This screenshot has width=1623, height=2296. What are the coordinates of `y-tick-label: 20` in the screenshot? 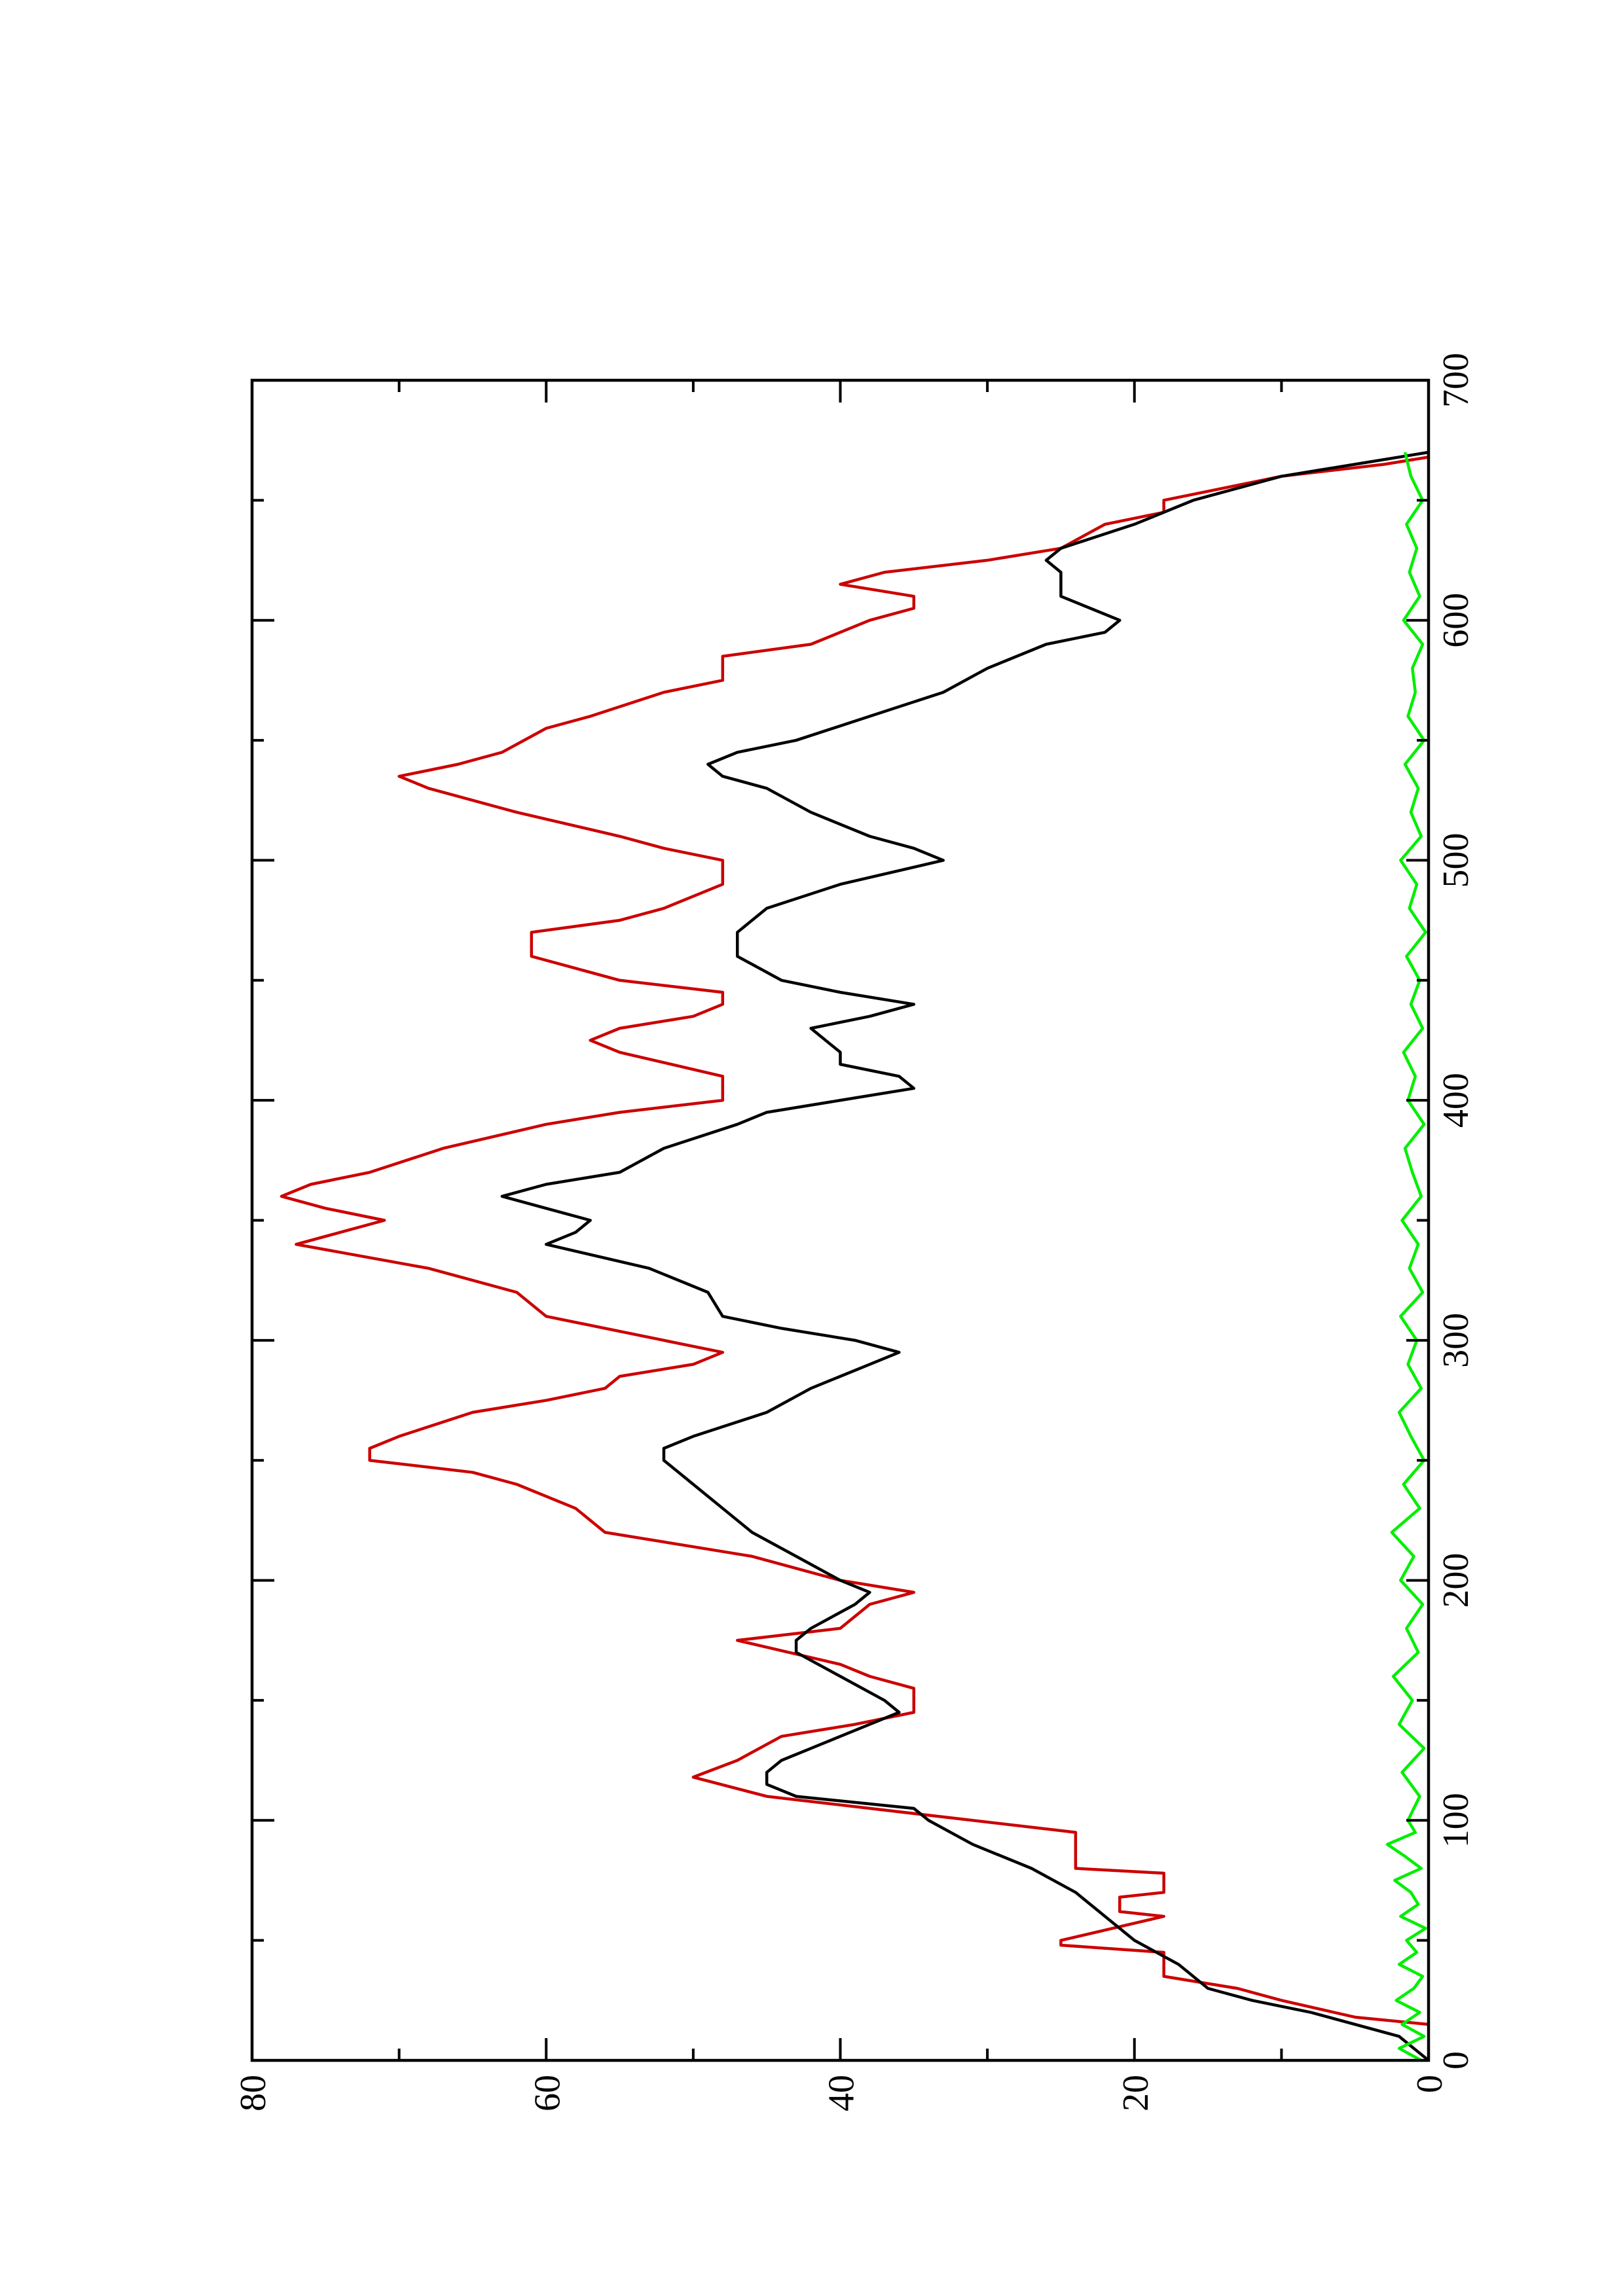 It's located at (1136, 2093).